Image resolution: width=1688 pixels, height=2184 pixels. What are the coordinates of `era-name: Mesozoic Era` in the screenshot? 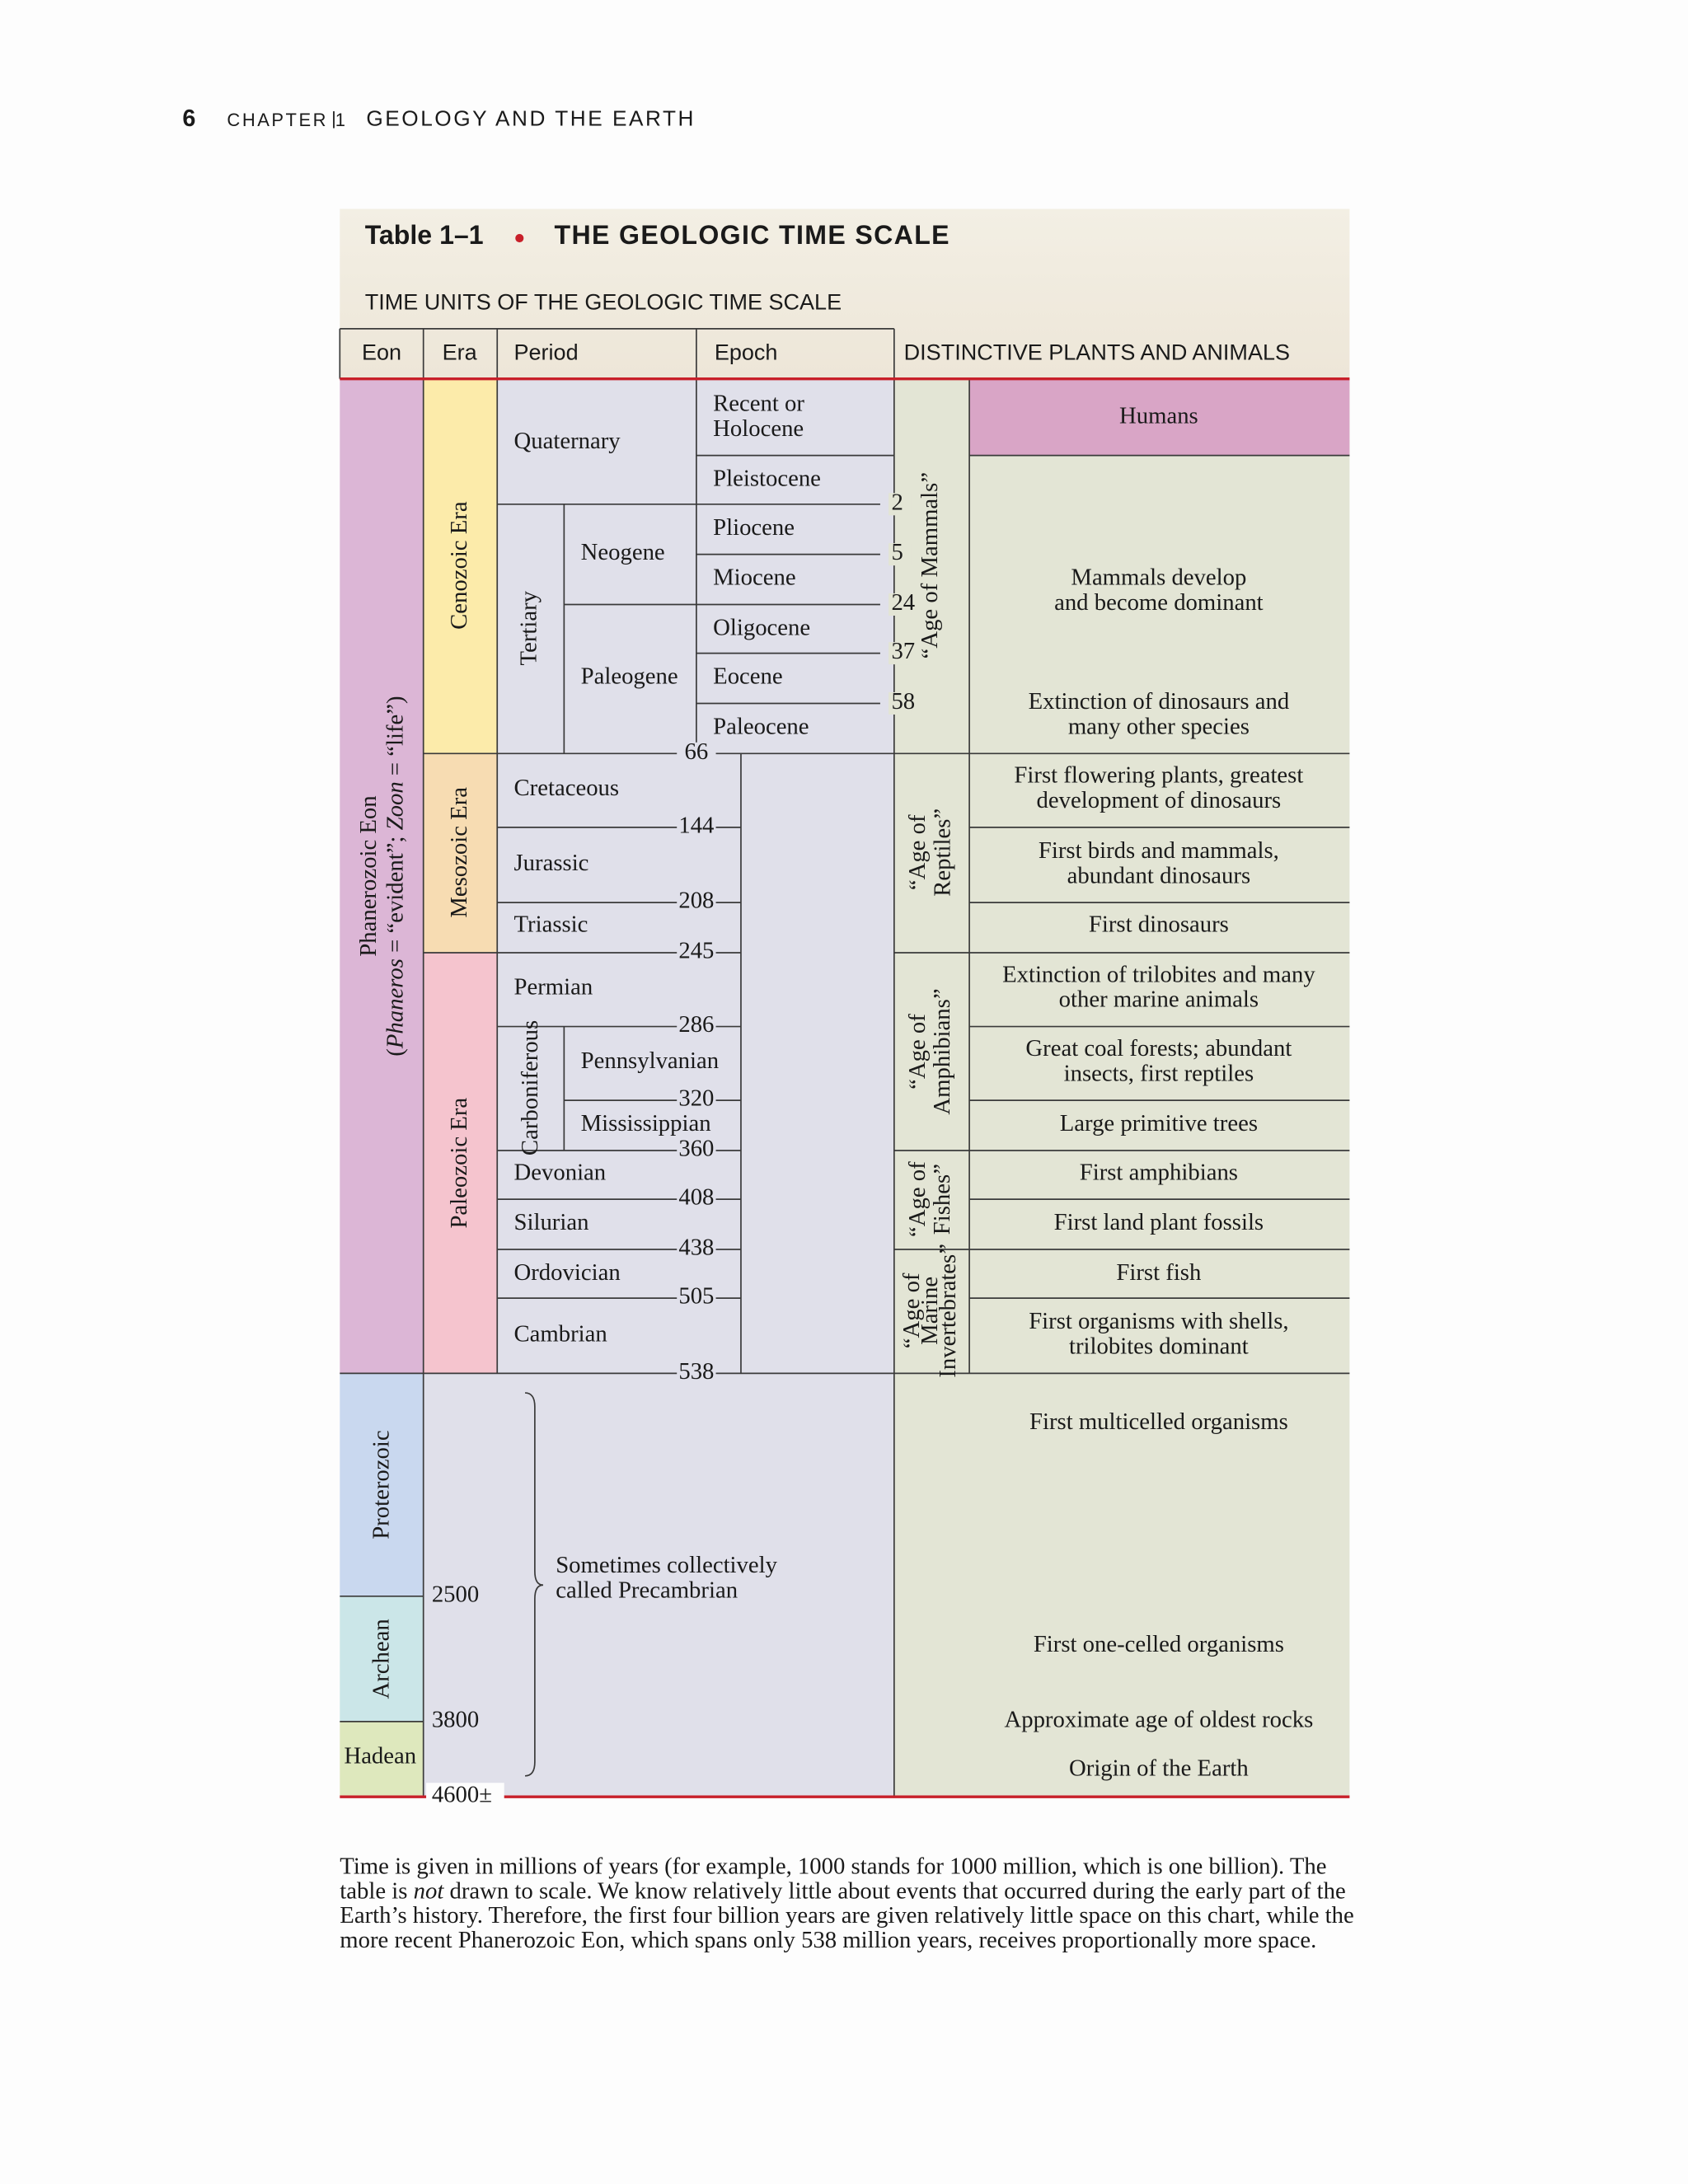 It's located at (459, 852).